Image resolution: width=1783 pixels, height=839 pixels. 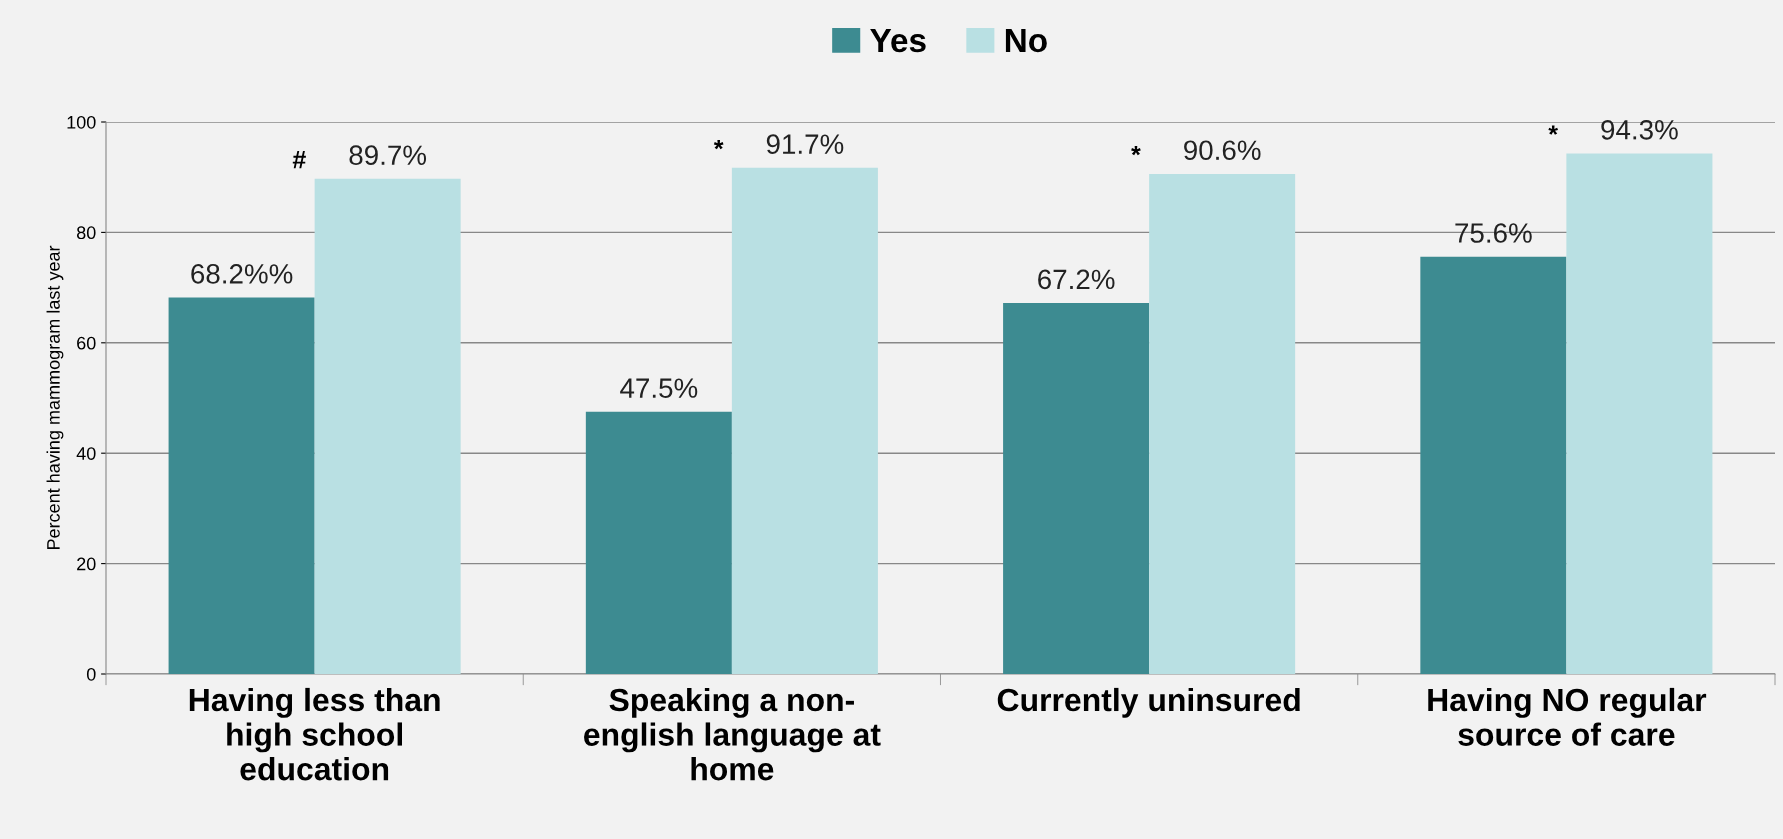 What do you see at coordinates (242, 274) in the screenshot?
I see `data-label: 68.2%%` at bounding box center [242, 274].